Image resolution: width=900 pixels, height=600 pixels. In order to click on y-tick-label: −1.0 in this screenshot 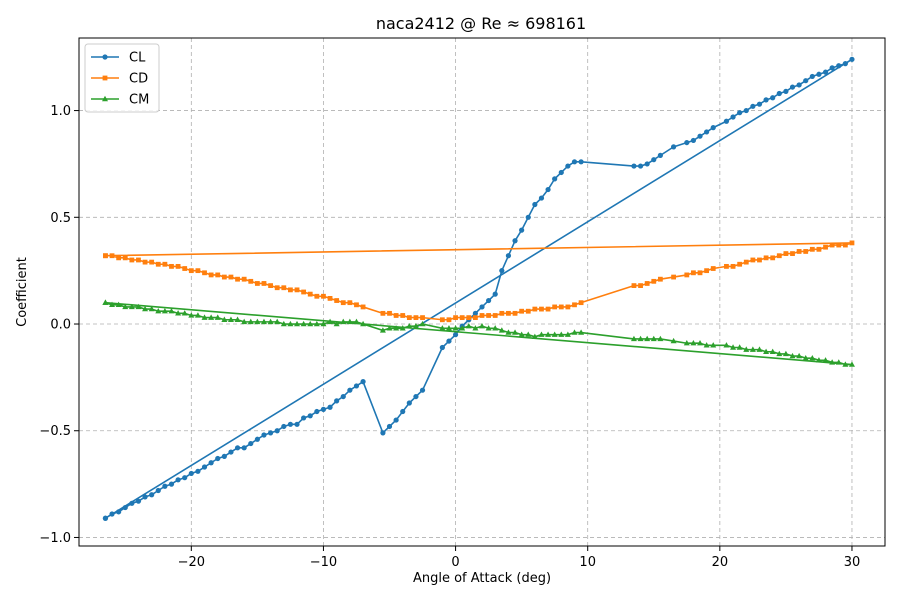, I will do `click(55, 538)`.